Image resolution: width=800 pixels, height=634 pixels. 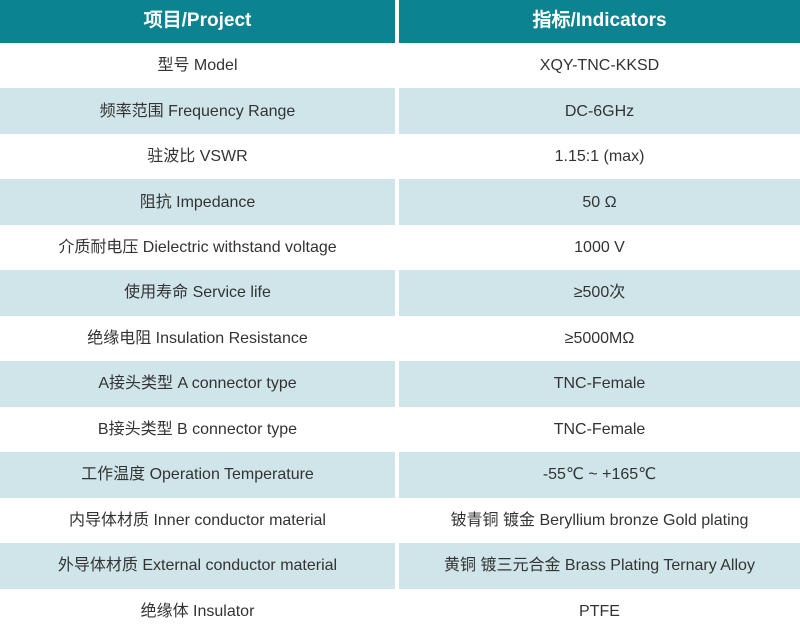 I want to click on table-row-model: 型号 Model XQY-TNC-KKSD, so click(x=400, y=66).